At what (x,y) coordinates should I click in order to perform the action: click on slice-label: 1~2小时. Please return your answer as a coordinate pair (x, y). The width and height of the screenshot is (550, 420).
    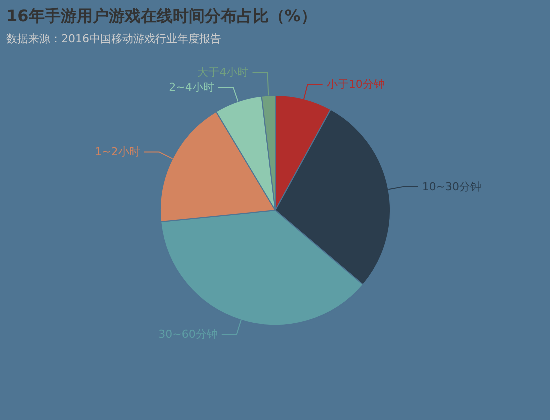
    Looking at the image, I should click on (117, 152).